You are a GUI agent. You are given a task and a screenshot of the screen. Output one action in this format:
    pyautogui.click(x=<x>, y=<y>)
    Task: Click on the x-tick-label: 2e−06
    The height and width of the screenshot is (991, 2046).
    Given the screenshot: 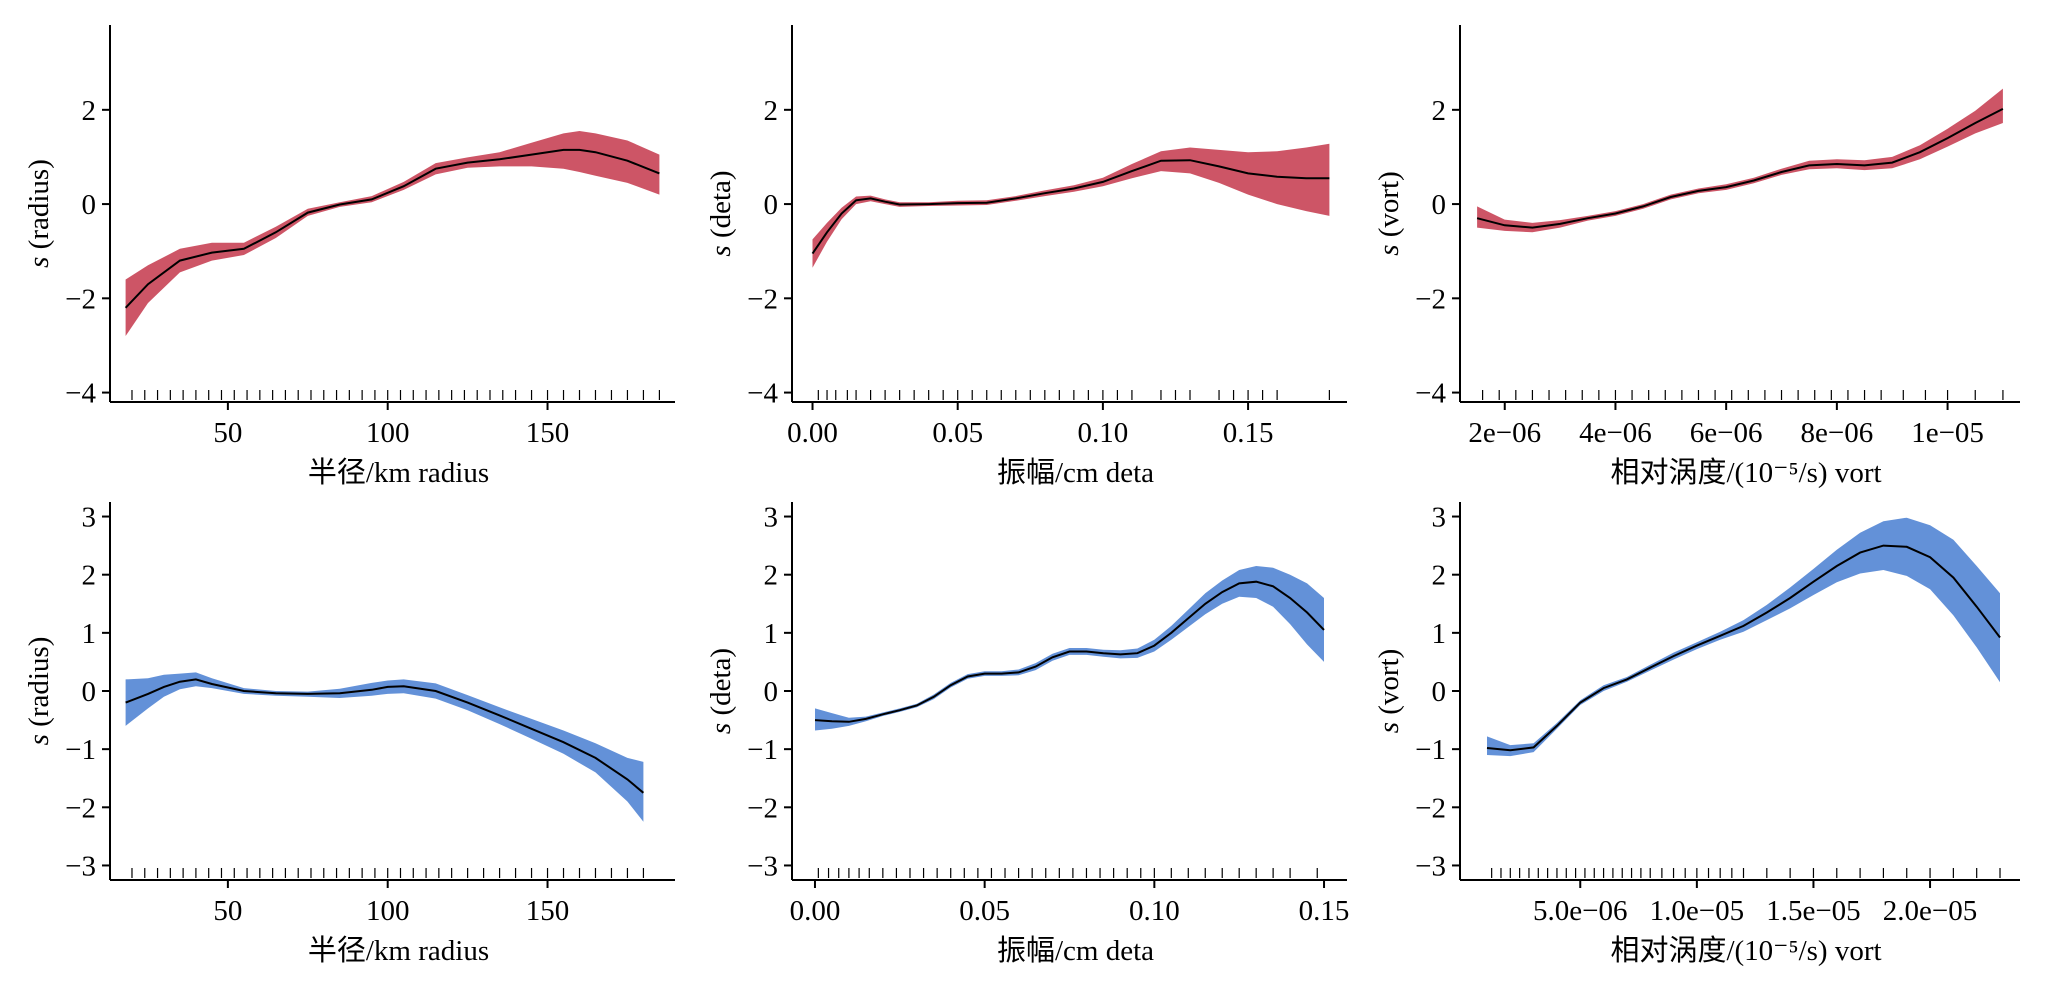 What is the action you would take?
    pyautogui.click(x=1504, y=433)
    